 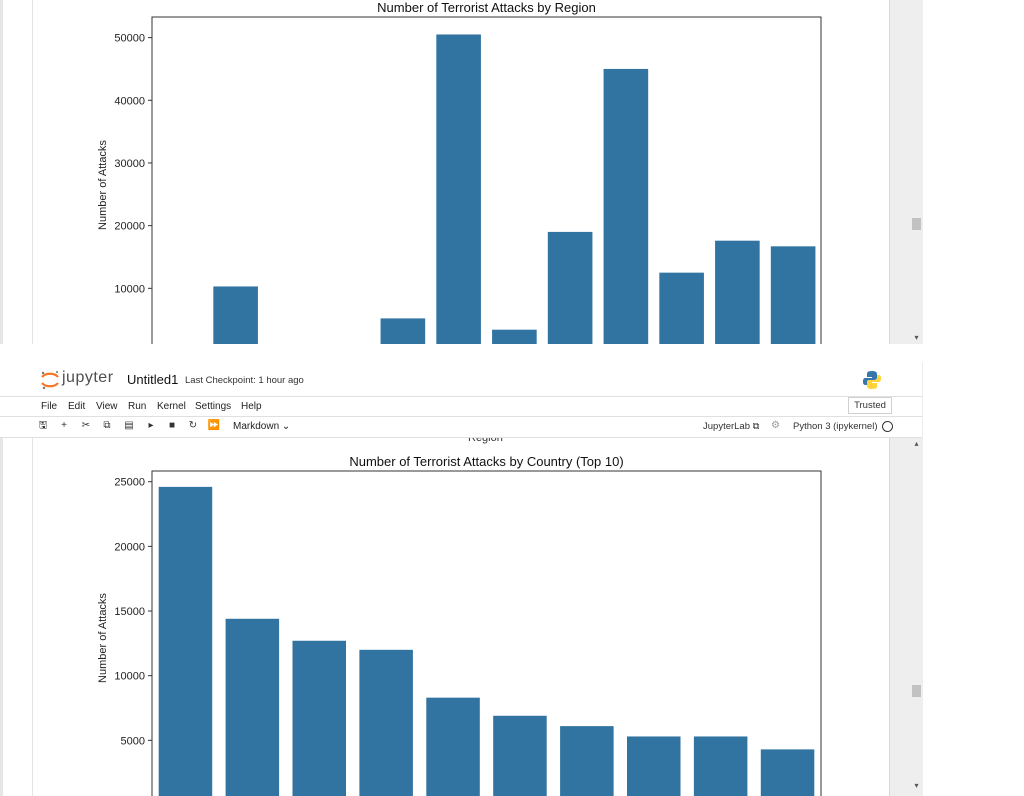 What do you see at coordinates (775, 425) in the screenshot?
I see `gear-icon: ⚙` at bounding box center [775, 425].